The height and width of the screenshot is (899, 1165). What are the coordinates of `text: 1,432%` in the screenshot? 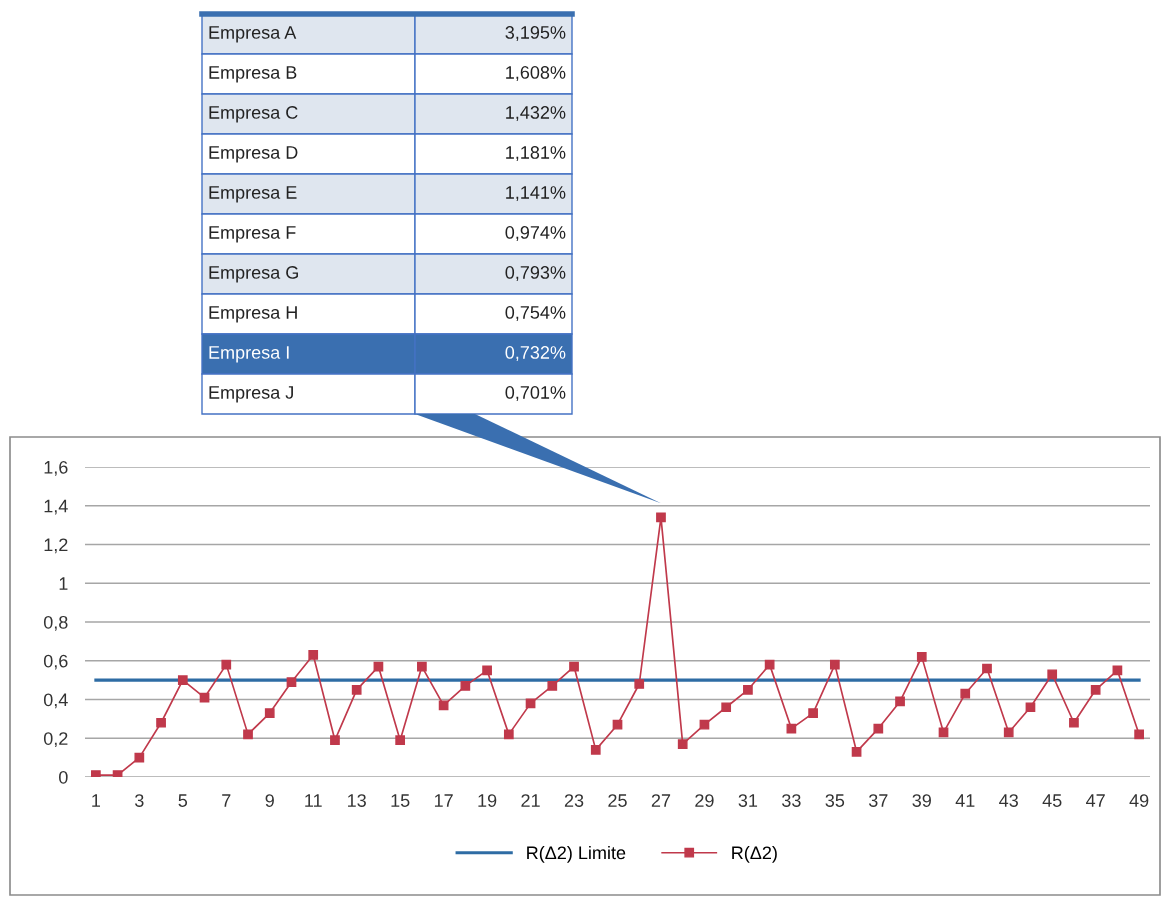 It's located at (536, 113).